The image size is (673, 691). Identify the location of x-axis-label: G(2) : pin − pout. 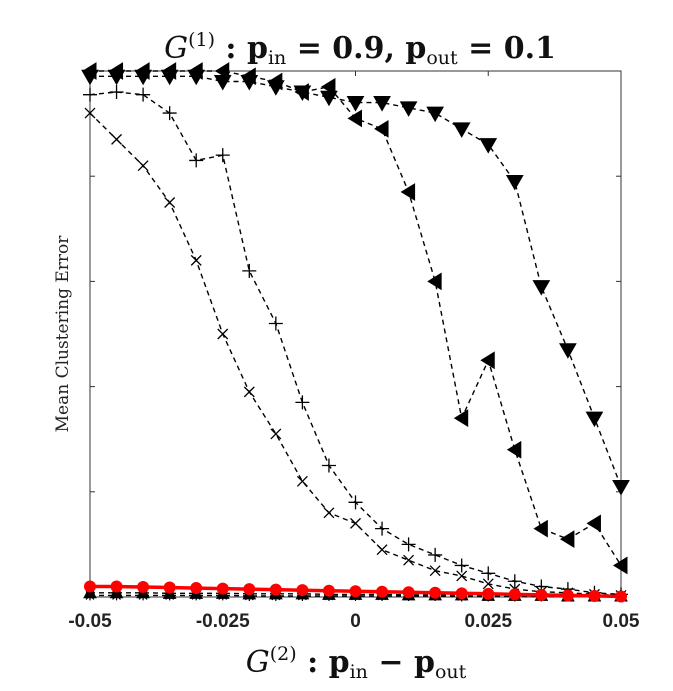
(356, 663).